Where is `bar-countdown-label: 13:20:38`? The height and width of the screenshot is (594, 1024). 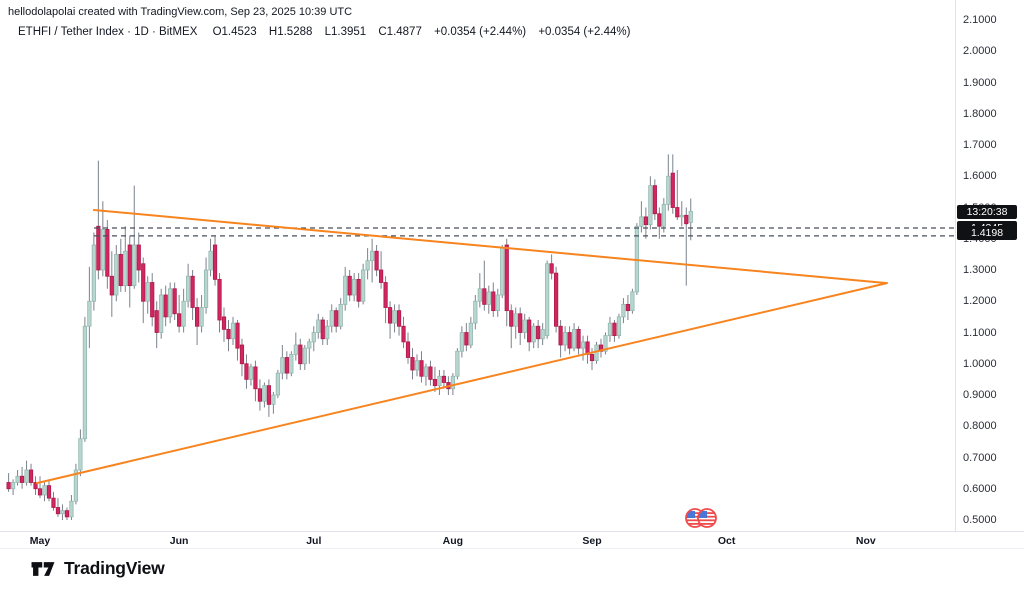 bar-countdown-label: 13:20:38 is located at coordinates (987, 212).